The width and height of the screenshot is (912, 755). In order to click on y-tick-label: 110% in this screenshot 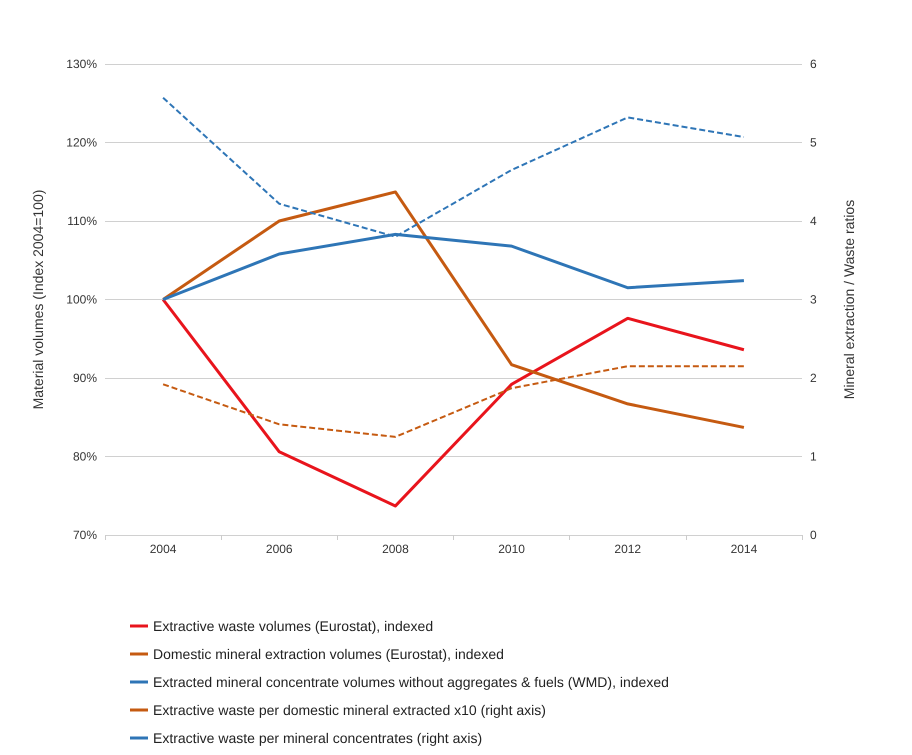, I will do `click(82, 221)`.